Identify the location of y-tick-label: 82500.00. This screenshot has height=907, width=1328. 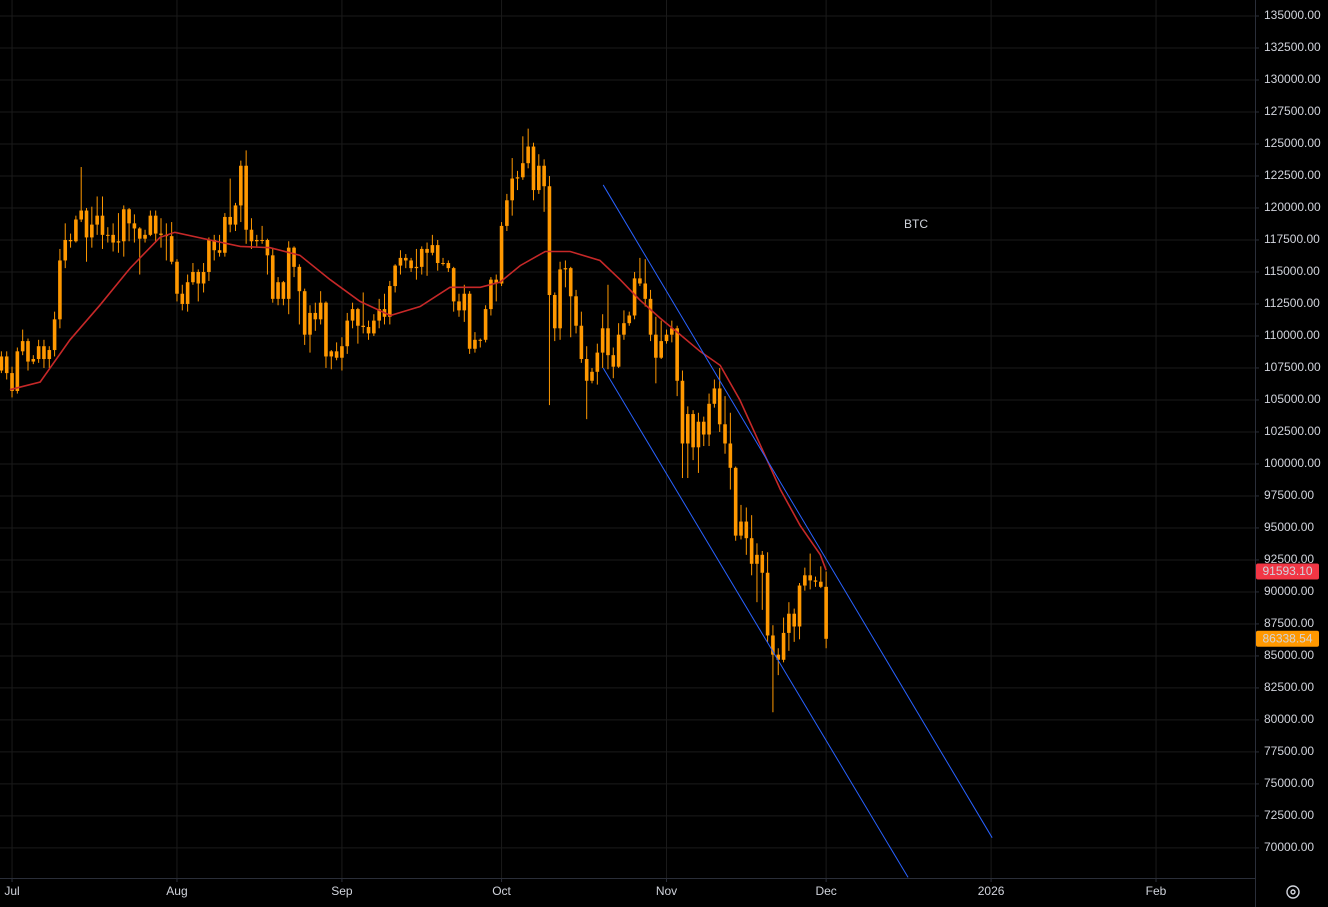
(1289, 687).